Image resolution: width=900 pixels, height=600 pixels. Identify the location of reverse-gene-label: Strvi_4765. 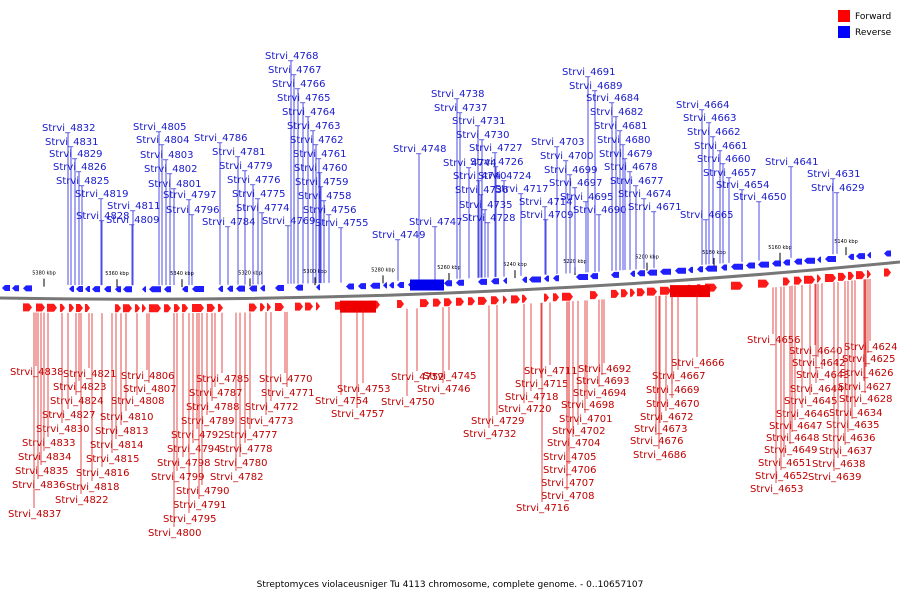
(304, 98).